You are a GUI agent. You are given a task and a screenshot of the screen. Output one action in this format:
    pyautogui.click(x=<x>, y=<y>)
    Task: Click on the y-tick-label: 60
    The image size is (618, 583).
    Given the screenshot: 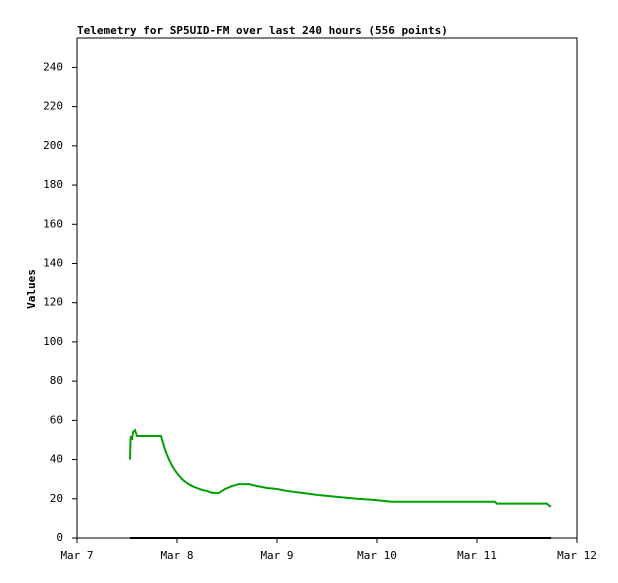 What is the action you would take?
    pyautogui.click(x=56, y=419)
    